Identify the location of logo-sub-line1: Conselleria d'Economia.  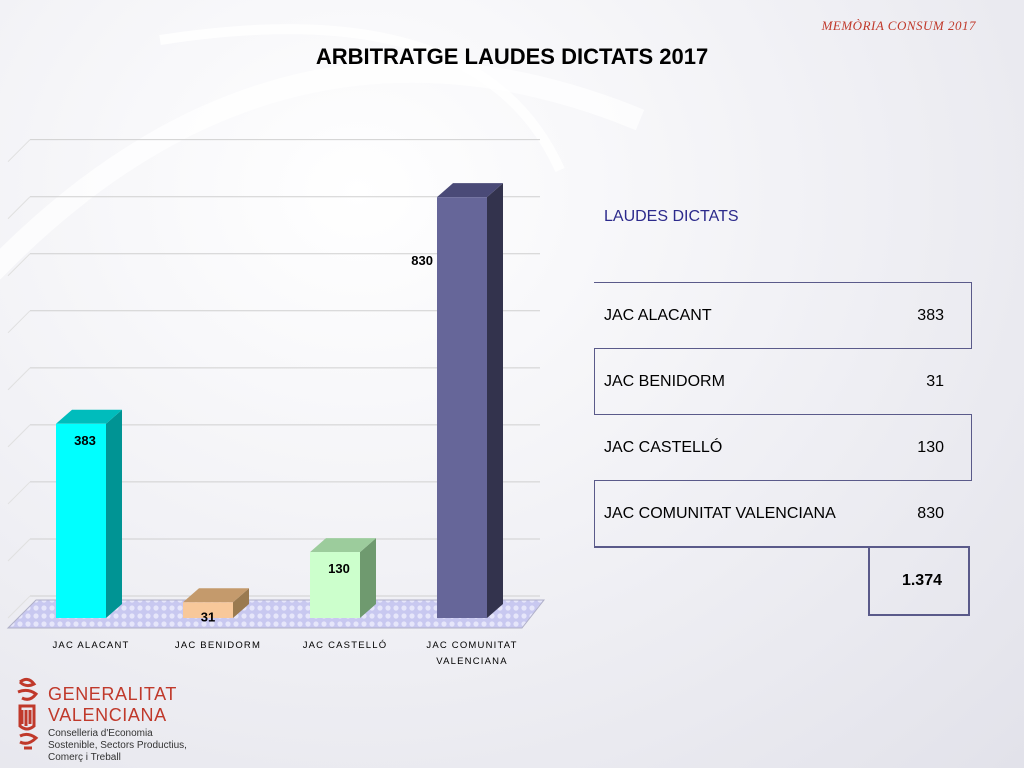
(100, 733).